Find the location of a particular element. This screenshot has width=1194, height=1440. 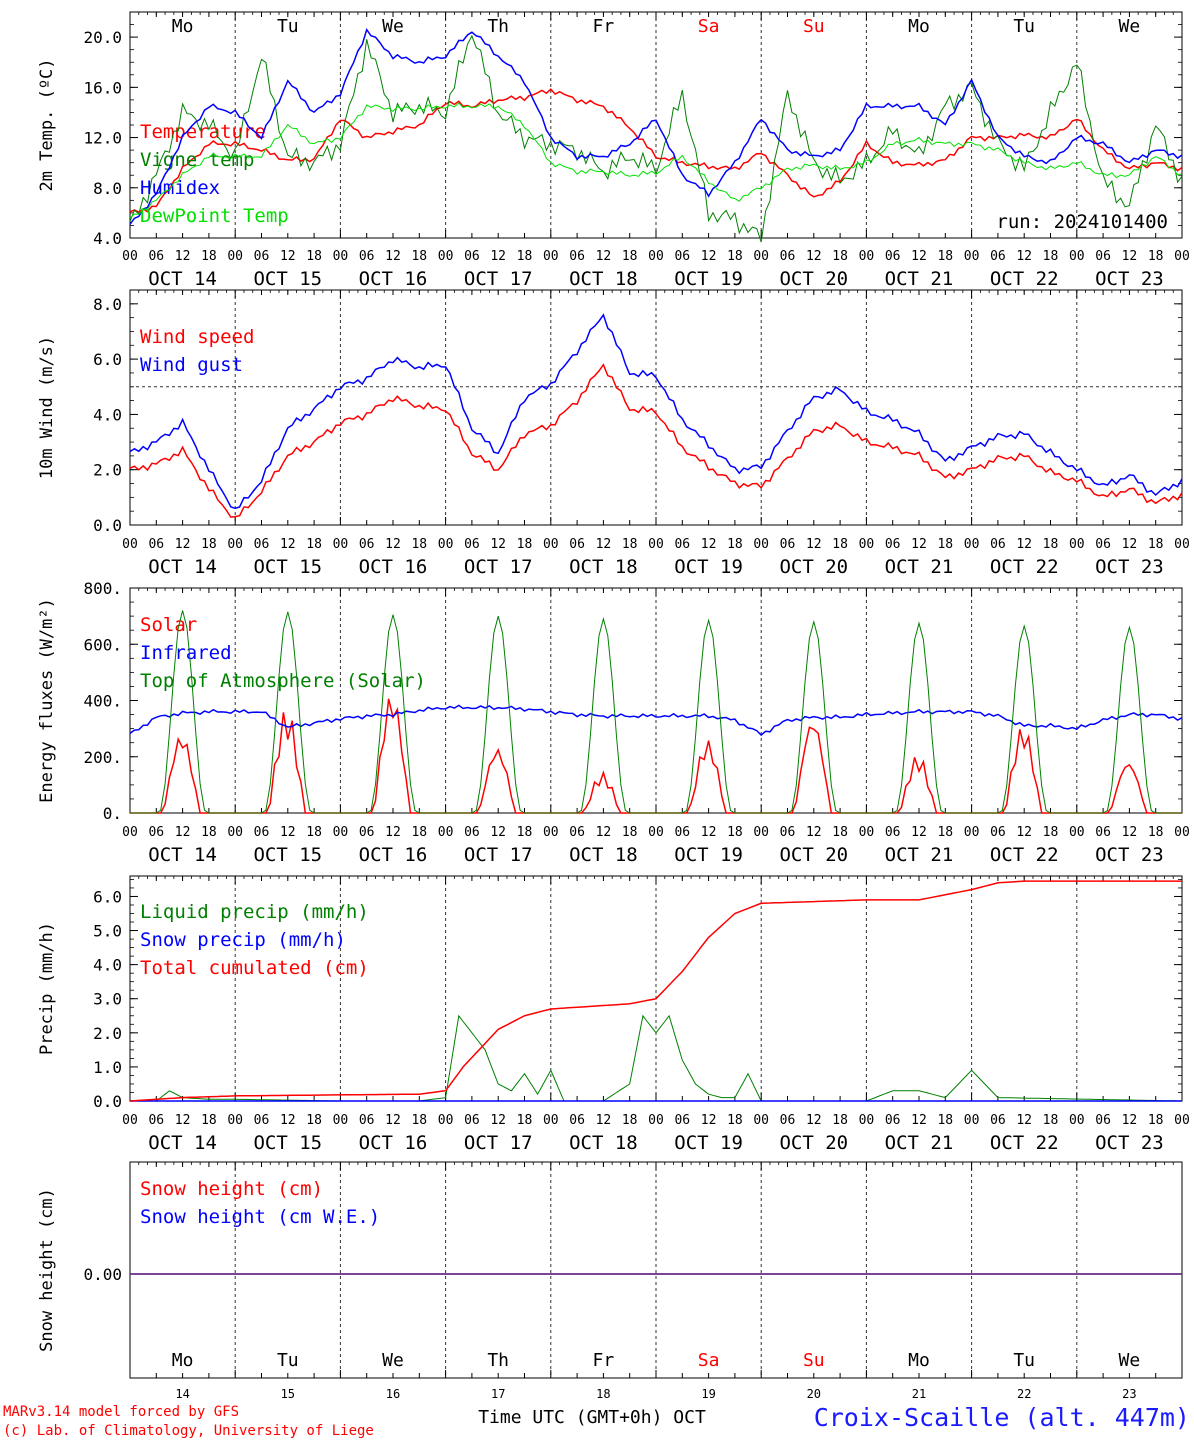

x-axis-label: Time UTC (GMT+0h) OCT is located at coordinates (592, 1417).